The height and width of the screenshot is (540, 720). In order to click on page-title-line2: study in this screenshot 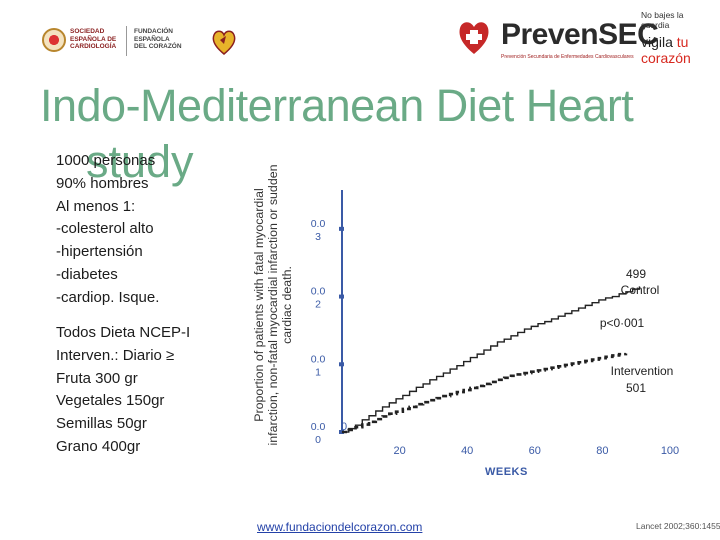, I will do `click(140, 161)`.